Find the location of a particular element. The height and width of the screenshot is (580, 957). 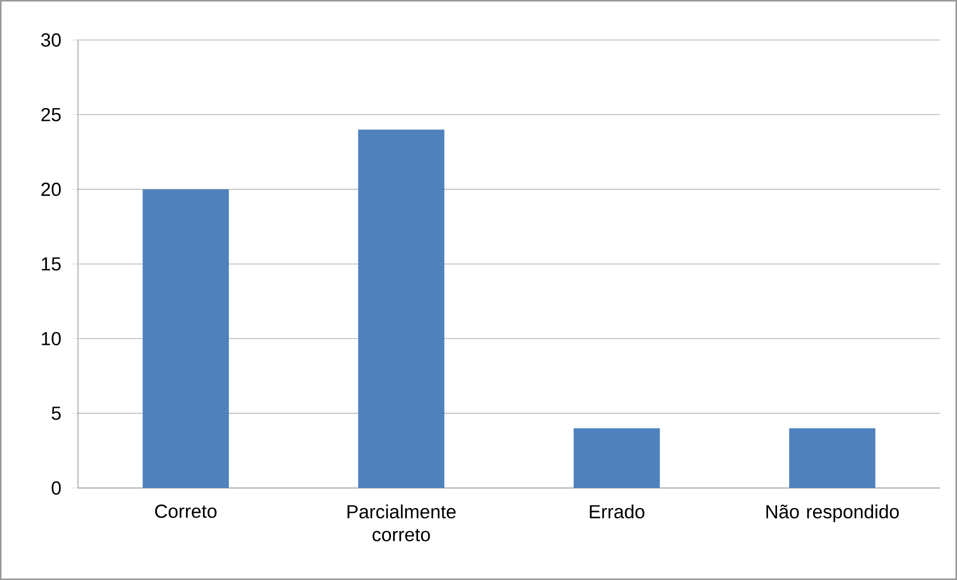

x-tick-label: Parcialmente correto is located at coordinates (402, 523).